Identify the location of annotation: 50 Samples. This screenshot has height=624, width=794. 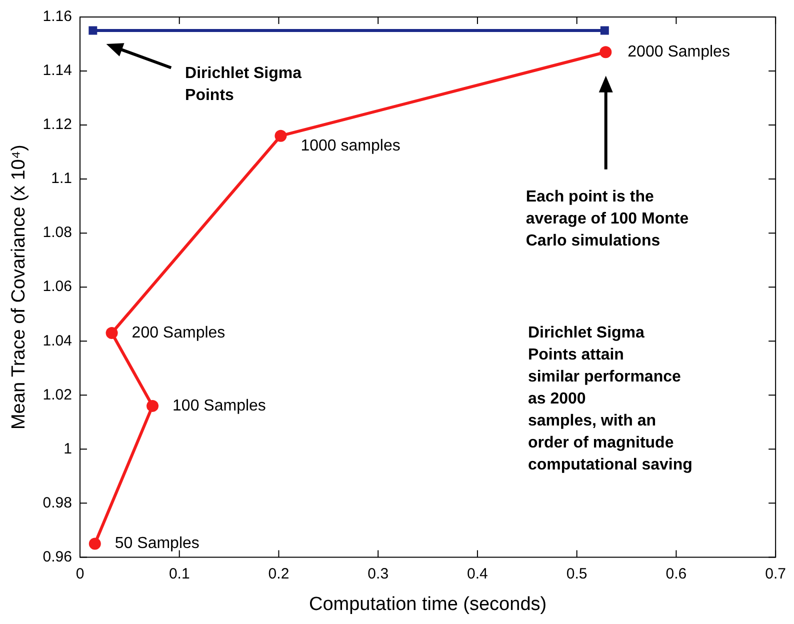
(157, 543).